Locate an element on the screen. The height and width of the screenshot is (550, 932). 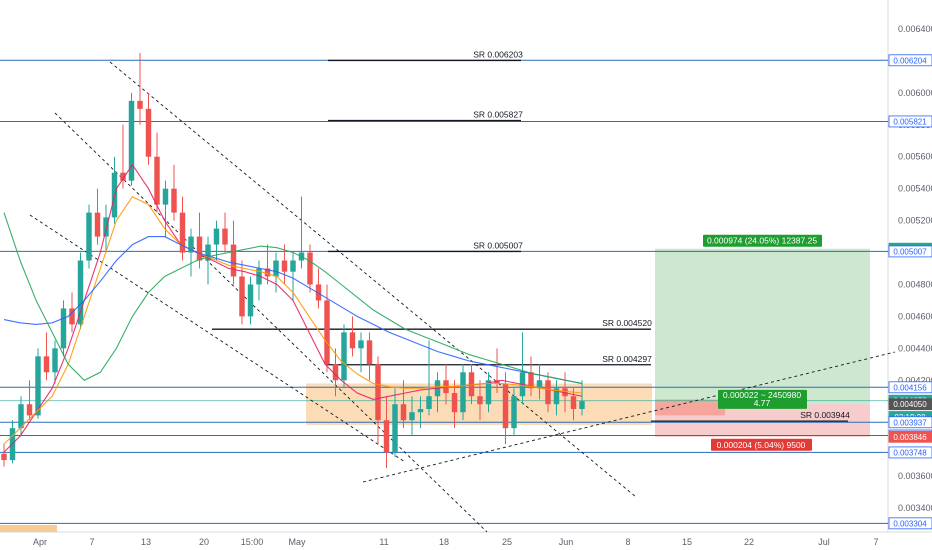
sr-label: SR 0.003944 is located at coordinates (825, 415).